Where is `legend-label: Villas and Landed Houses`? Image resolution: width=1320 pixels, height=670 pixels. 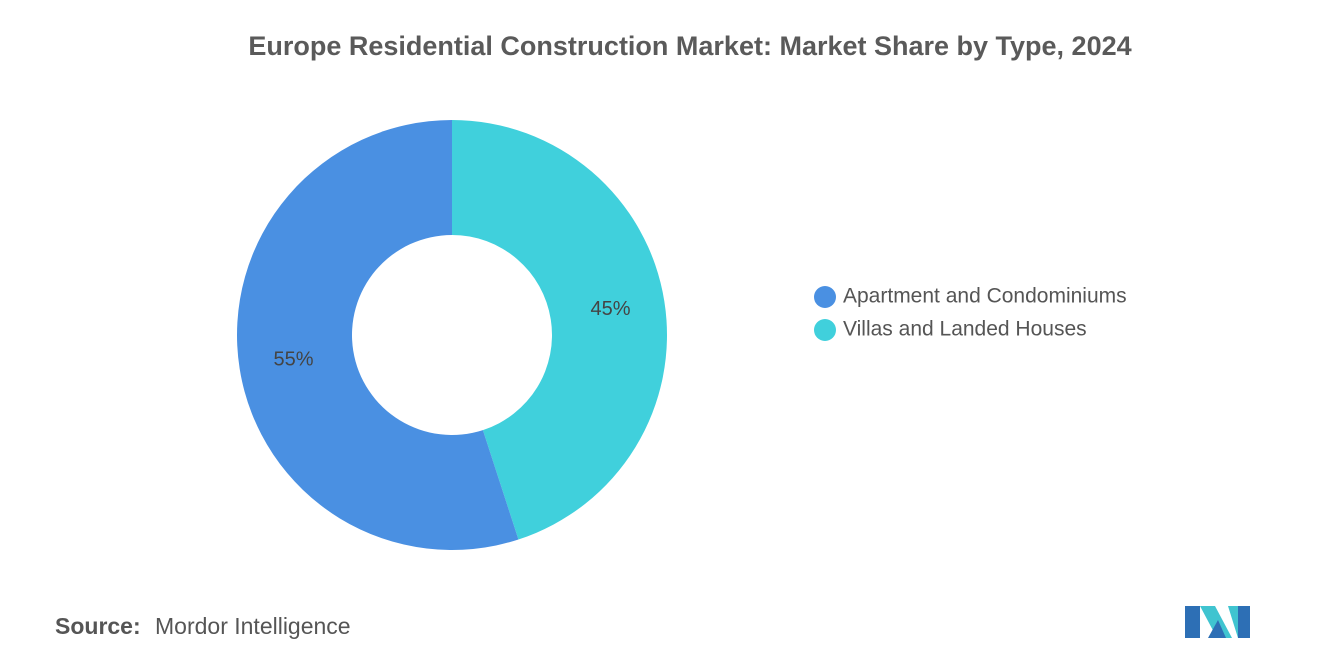
legend-label: Villas and Landed Houses is located at coordinates (965, 329).